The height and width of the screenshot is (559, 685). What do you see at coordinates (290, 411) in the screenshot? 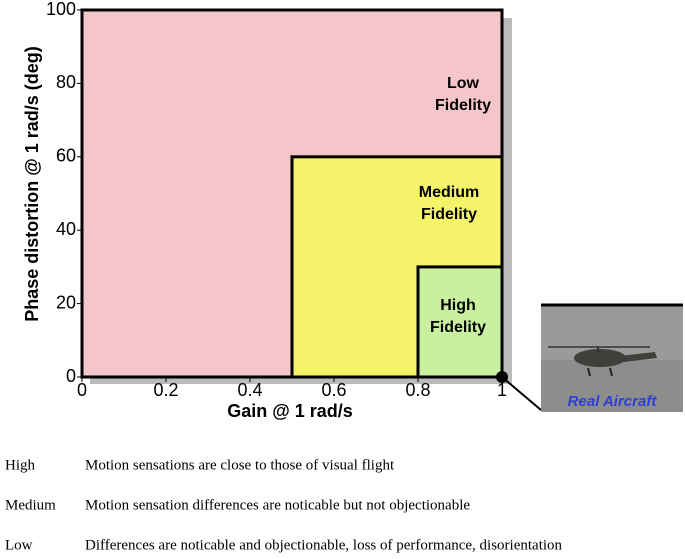
I see `x-axis-label: Gain @ 1 rad/s` at bounding box center [290, 411].